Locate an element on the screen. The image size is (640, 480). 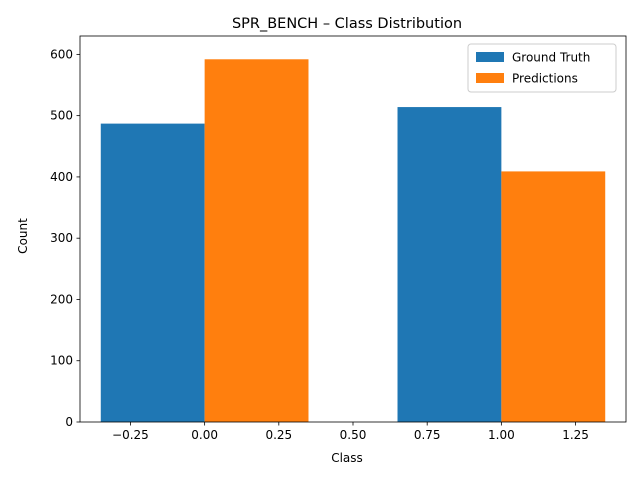
x-axis-label: Class is located at coordinates (347, 458).